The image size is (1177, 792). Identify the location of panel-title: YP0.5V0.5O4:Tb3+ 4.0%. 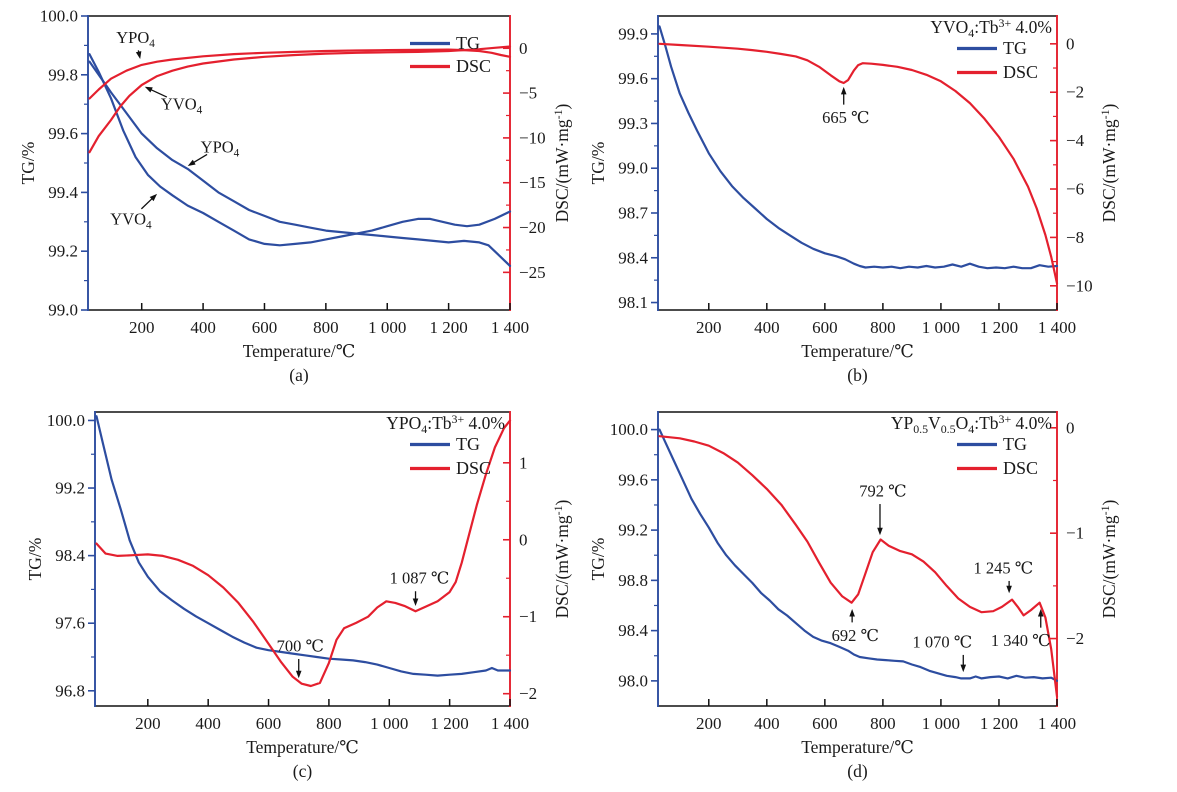
(971, 424).